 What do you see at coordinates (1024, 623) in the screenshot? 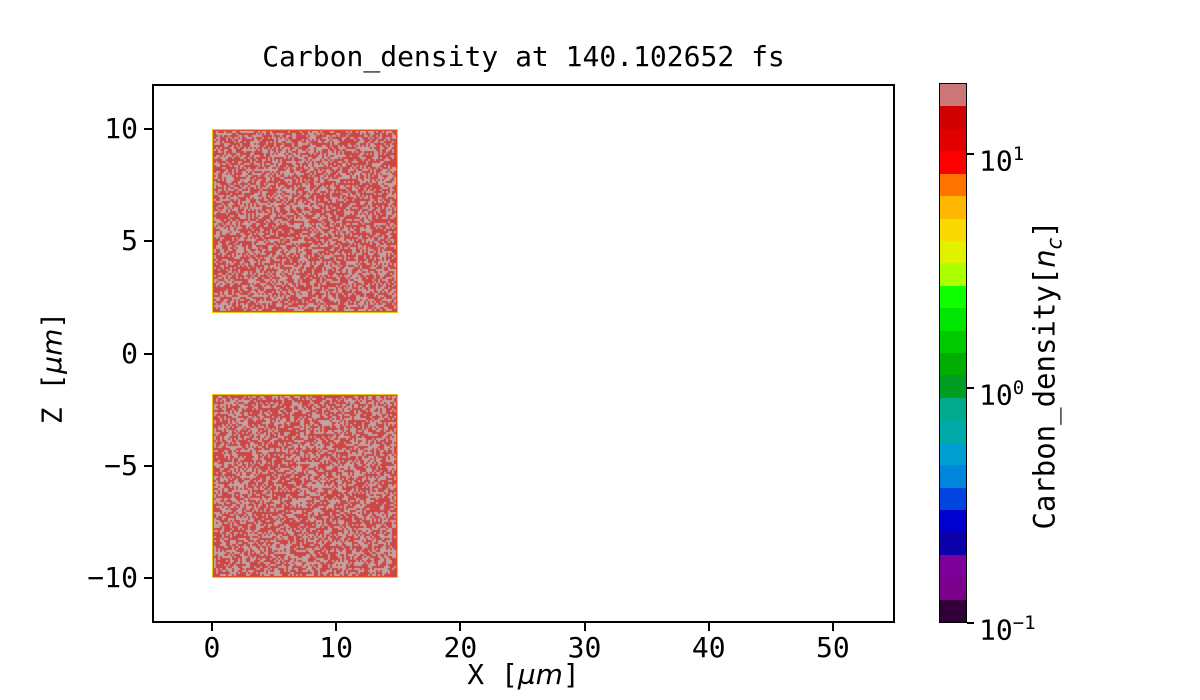
I see `colorbar-tick-exponent: −1` at bounding box center [1024, 623].